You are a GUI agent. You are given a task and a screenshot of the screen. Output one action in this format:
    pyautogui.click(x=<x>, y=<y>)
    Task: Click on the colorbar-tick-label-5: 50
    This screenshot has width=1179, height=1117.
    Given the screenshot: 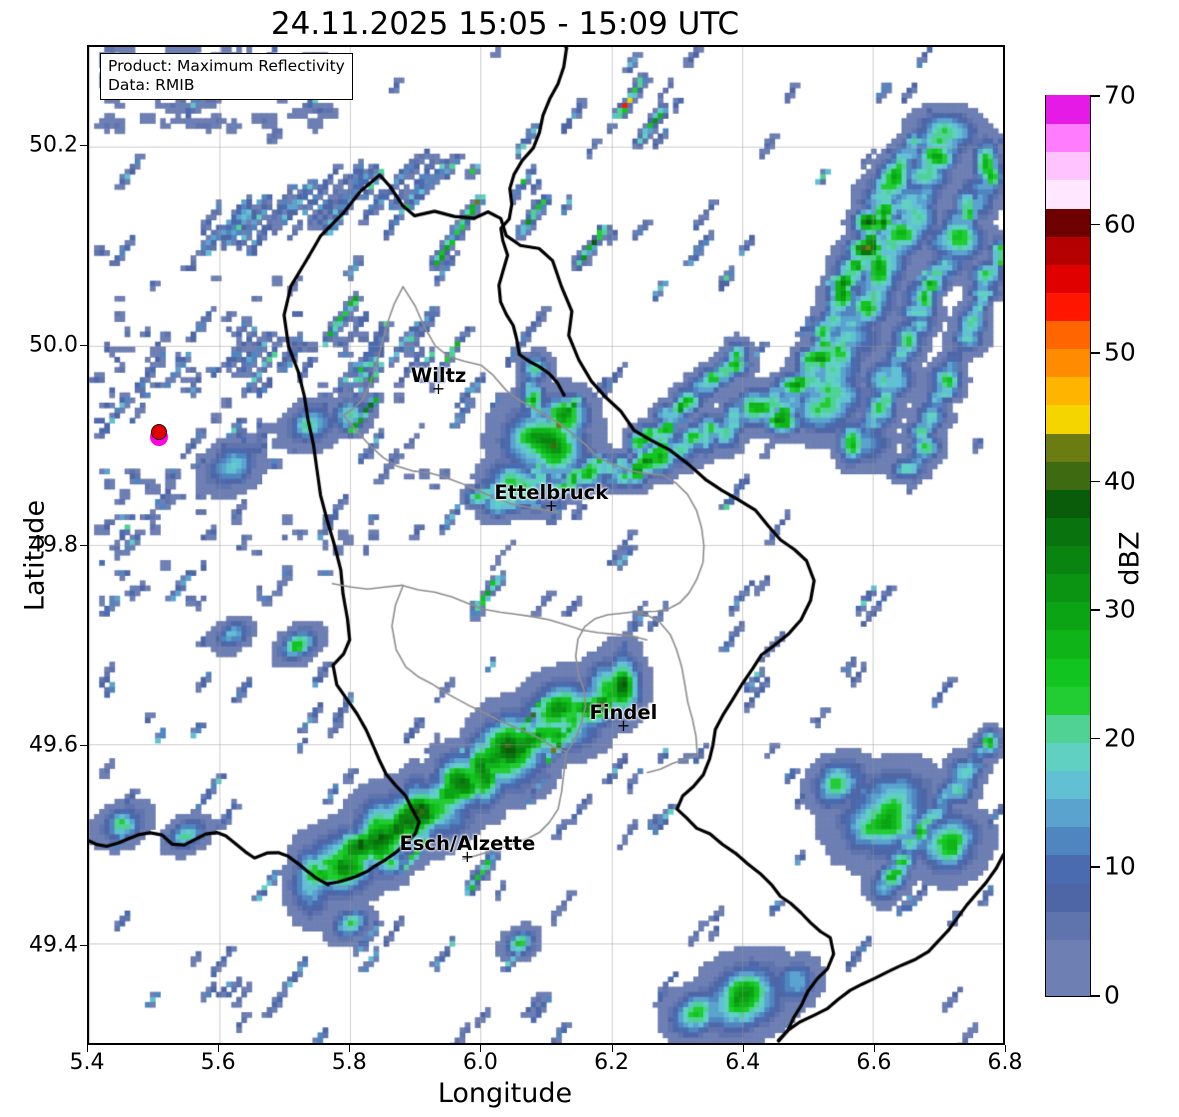 What is the action you would take?
    pyautogui.click(x=1120, y=352)
    